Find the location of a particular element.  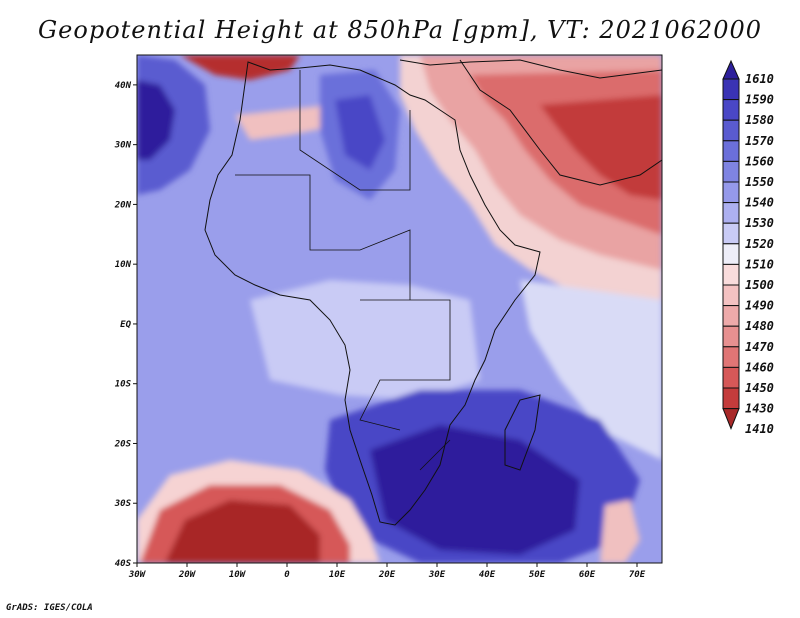

colorbar-label: 1590 is located at coordinates (759, 100).